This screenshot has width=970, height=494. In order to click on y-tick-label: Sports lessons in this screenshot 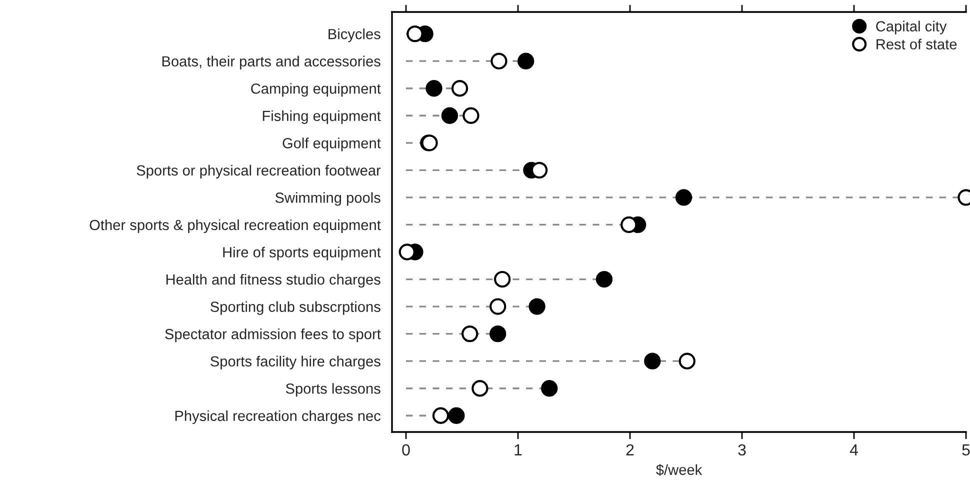, I will do `click(333, 390)`.